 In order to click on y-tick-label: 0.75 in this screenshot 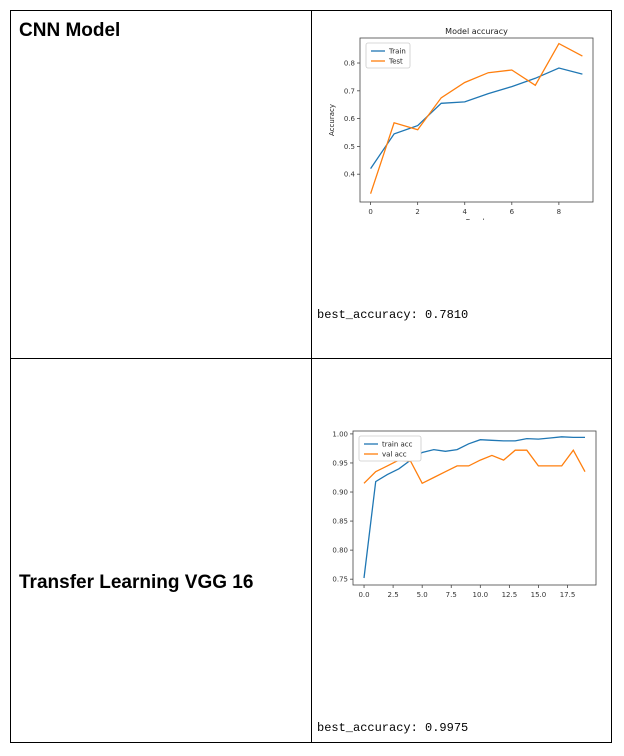, I will do `click(340, 580)`.